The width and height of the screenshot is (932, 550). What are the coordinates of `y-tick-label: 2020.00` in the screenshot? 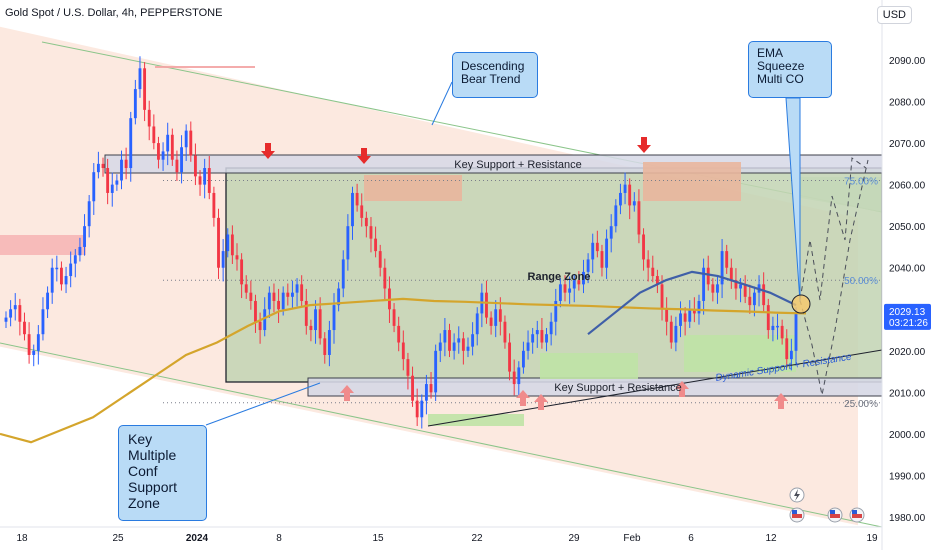 It's located at (907, 352).